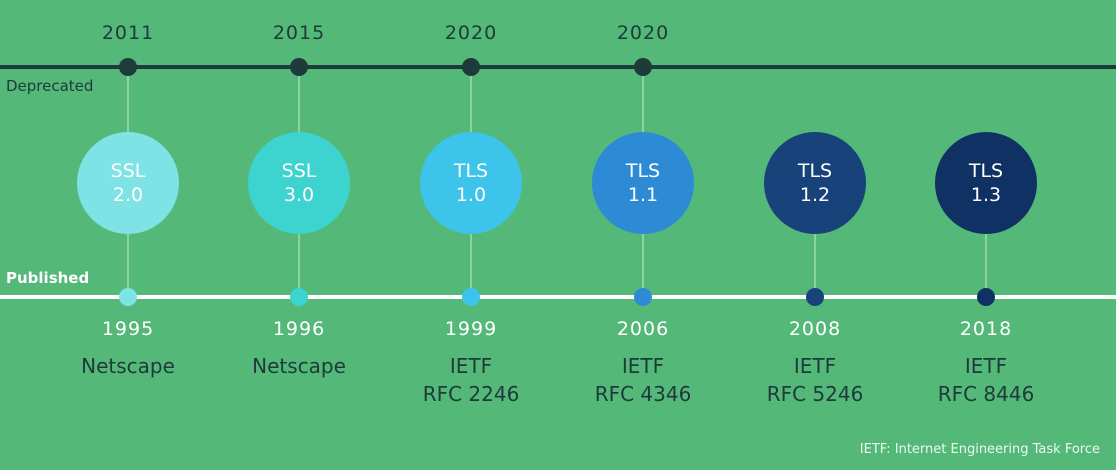 The image size is (1116, 470). I want to click on version-label: 3.0, so click(299, 195).